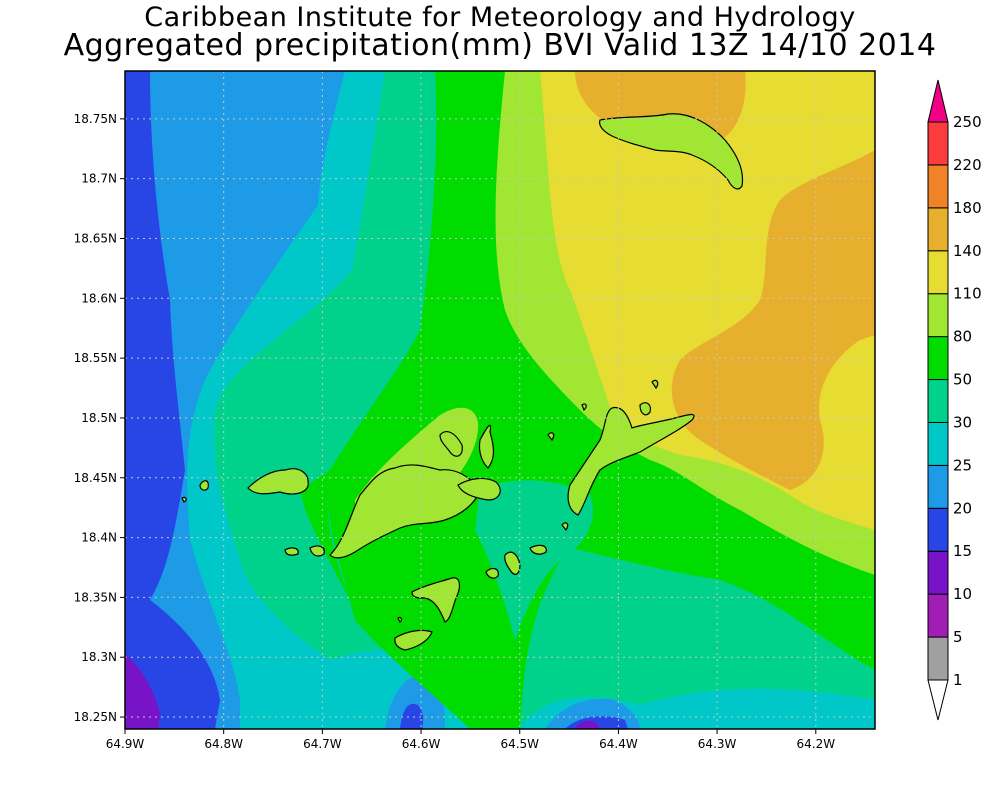  What do you see at coordinates (962, 551) in the screenshot?
I see `colorbar-label: 15` at bounding box center [962, 551].